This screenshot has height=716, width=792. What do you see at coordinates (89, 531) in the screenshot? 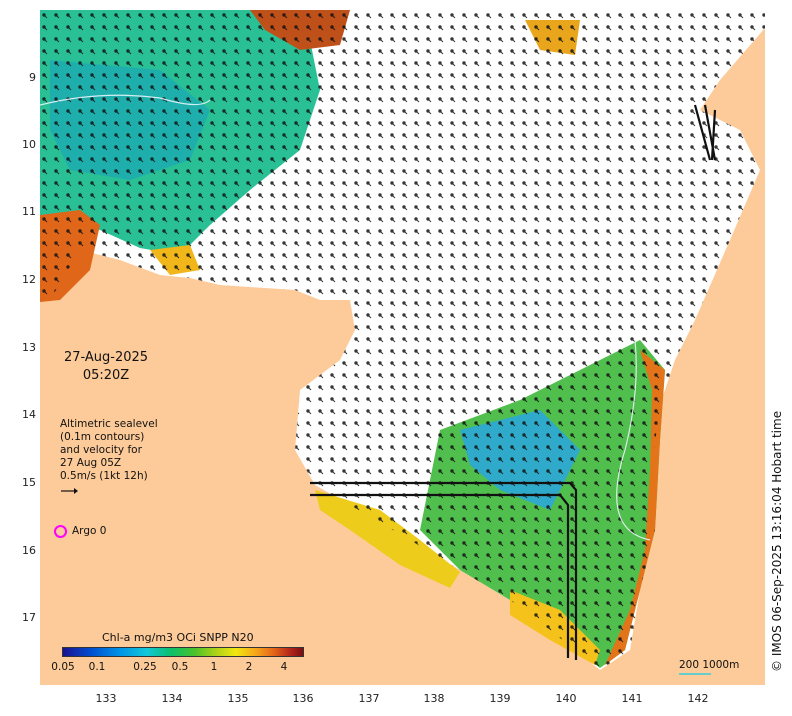
I see `argo-label: Argo 0` at bounding box center [89, 531].